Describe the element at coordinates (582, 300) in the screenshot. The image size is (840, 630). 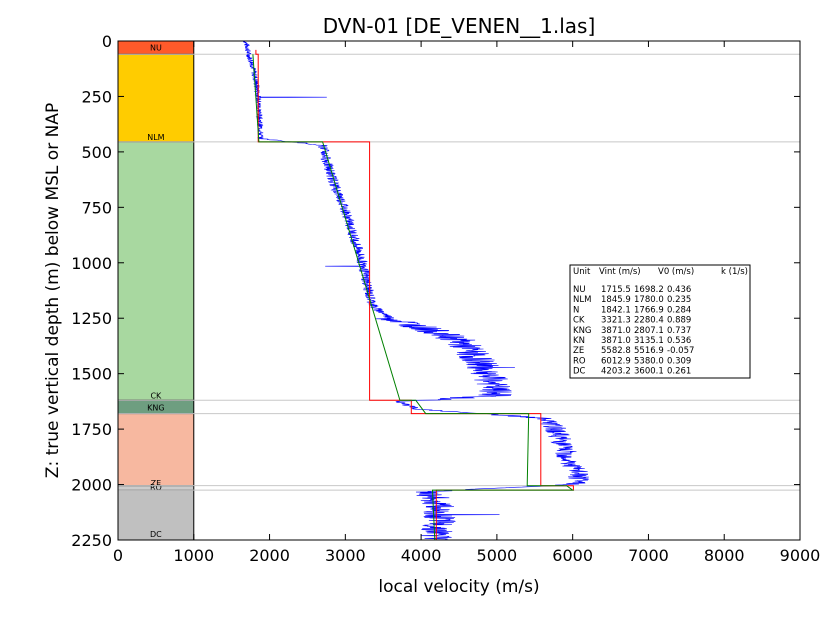
I see `legend-cell: NLM` at that location.